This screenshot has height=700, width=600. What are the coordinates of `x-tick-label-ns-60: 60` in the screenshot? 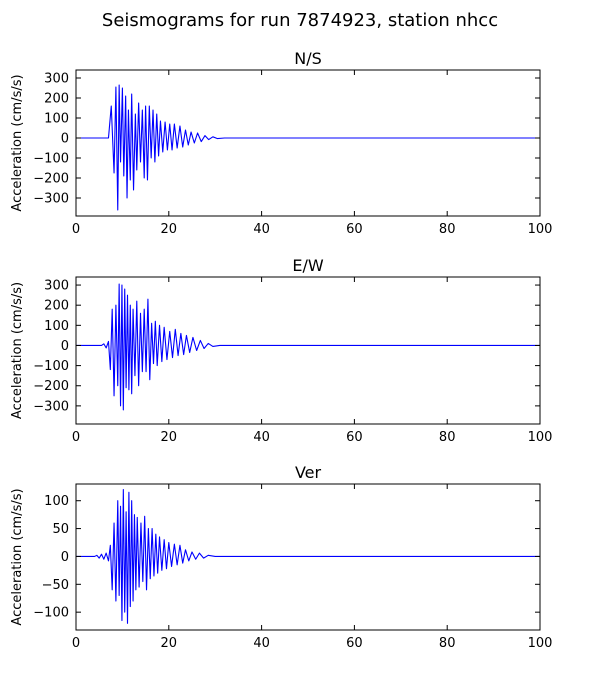 It's located at (354, 229).